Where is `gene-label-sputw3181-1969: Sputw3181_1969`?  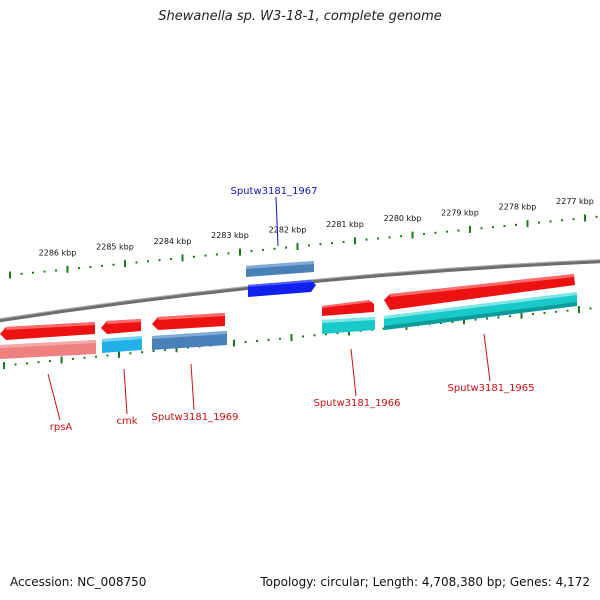 gene-label-sputw3181-1969: Sputw3181_1969 is located at coordinates (194, 417).